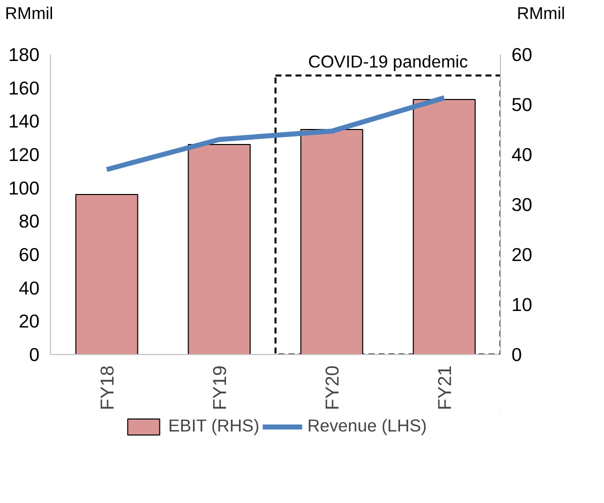  Describe the element at coordinates (331, 387) in the screenshot. I see `x-tick-label: FY20` at that location.